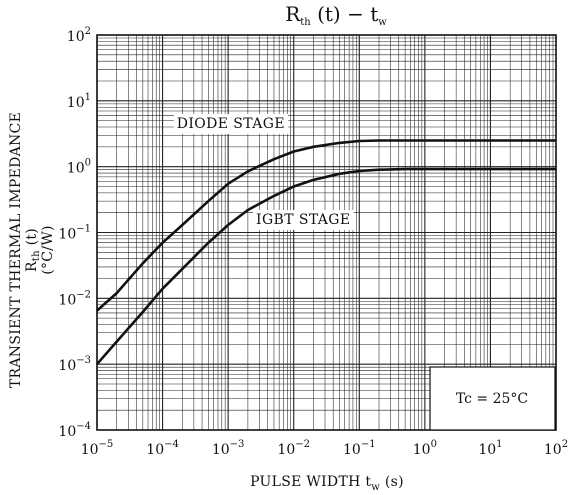 The image size is (572, 495). Describe the element at coordinates (228, 448) in the screenshot. I see `x-tick-label: 10⁻³` at that location.